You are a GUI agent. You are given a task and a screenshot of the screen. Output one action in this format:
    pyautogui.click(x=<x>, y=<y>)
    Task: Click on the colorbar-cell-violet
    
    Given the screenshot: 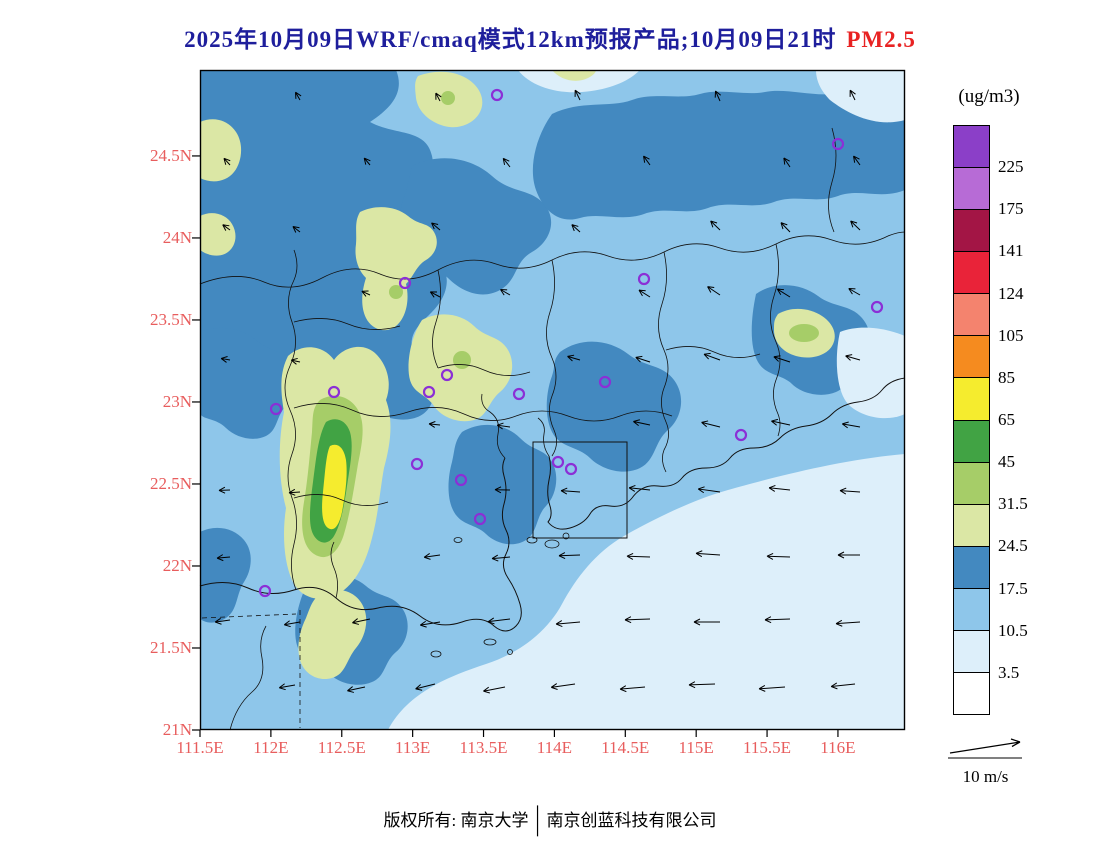 What is the action you would take?
    pyautogui.click(x=971, y=189)
    